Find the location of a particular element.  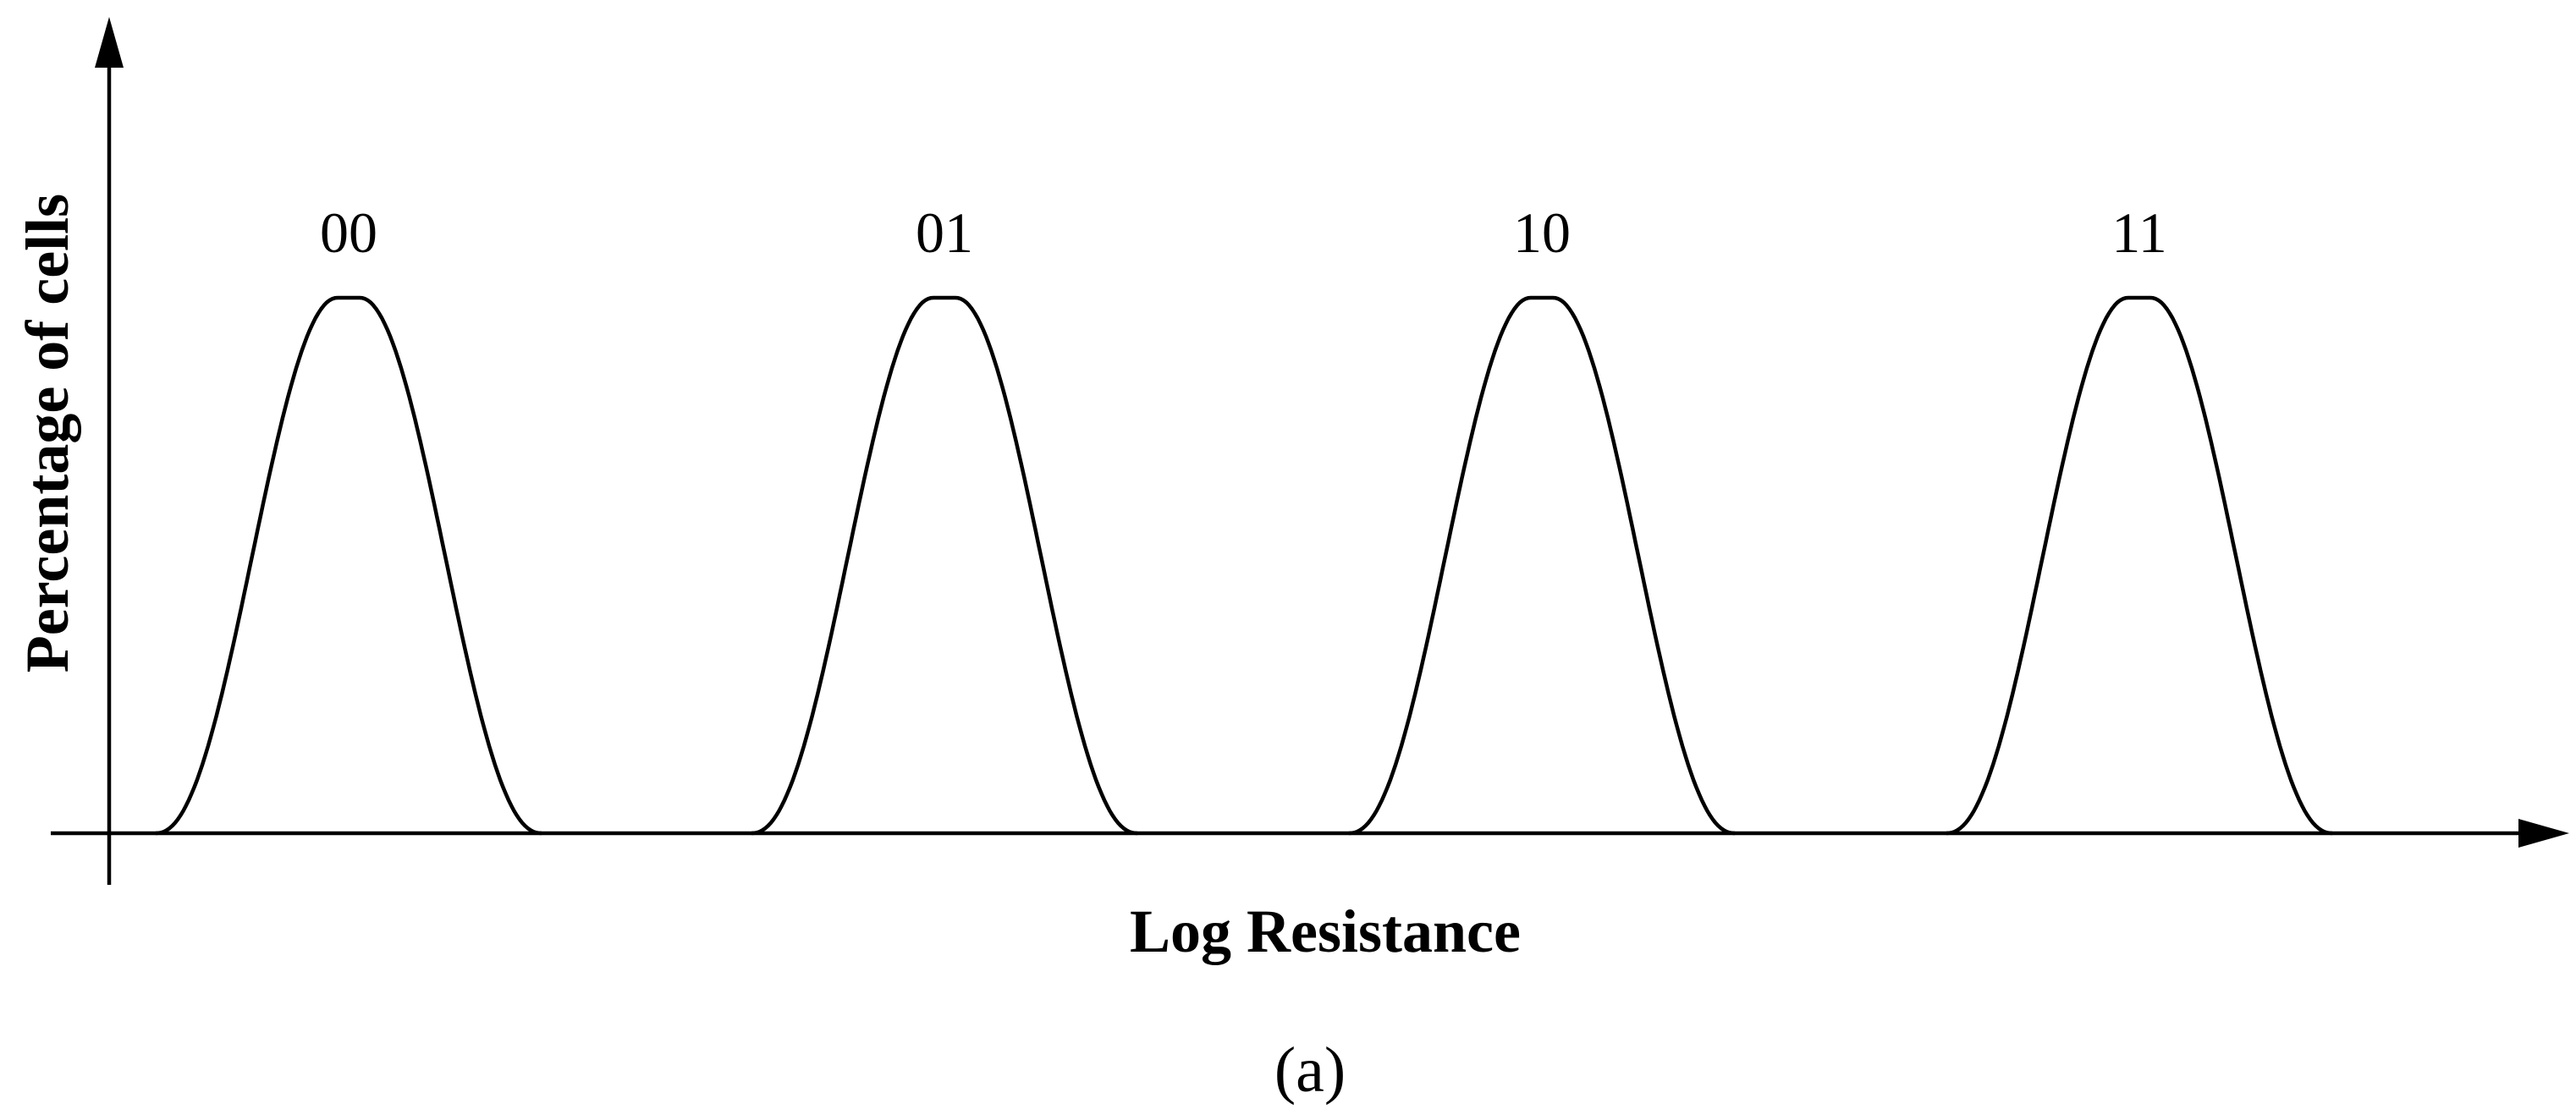

figure-caption: (a) is located at coordinates (1310, 1070).